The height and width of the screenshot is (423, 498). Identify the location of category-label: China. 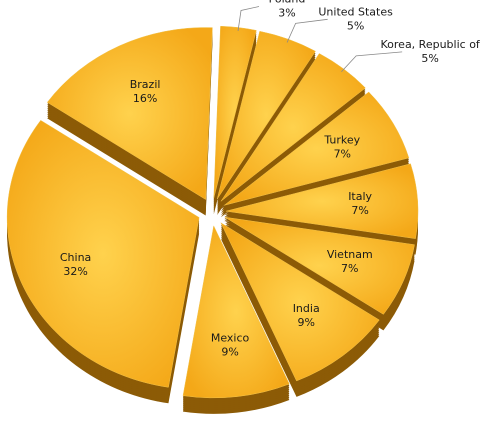
(75, 257).